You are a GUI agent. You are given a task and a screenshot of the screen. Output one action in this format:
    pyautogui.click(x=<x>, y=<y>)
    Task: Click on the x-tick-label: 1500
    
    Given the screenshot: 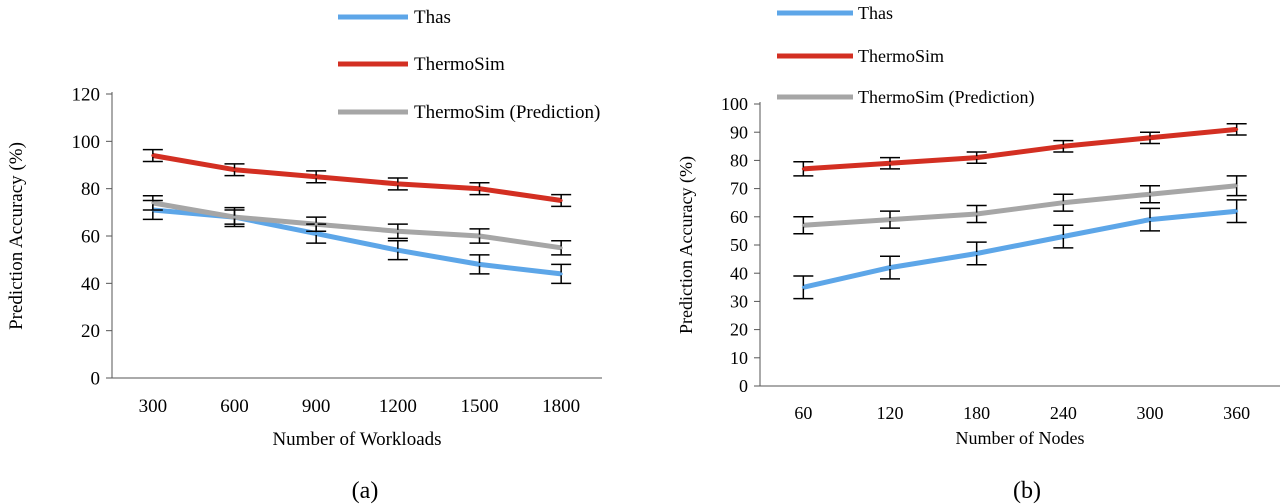 What is the action you would take?
    pyautogui.click(x=480, y=406)
    